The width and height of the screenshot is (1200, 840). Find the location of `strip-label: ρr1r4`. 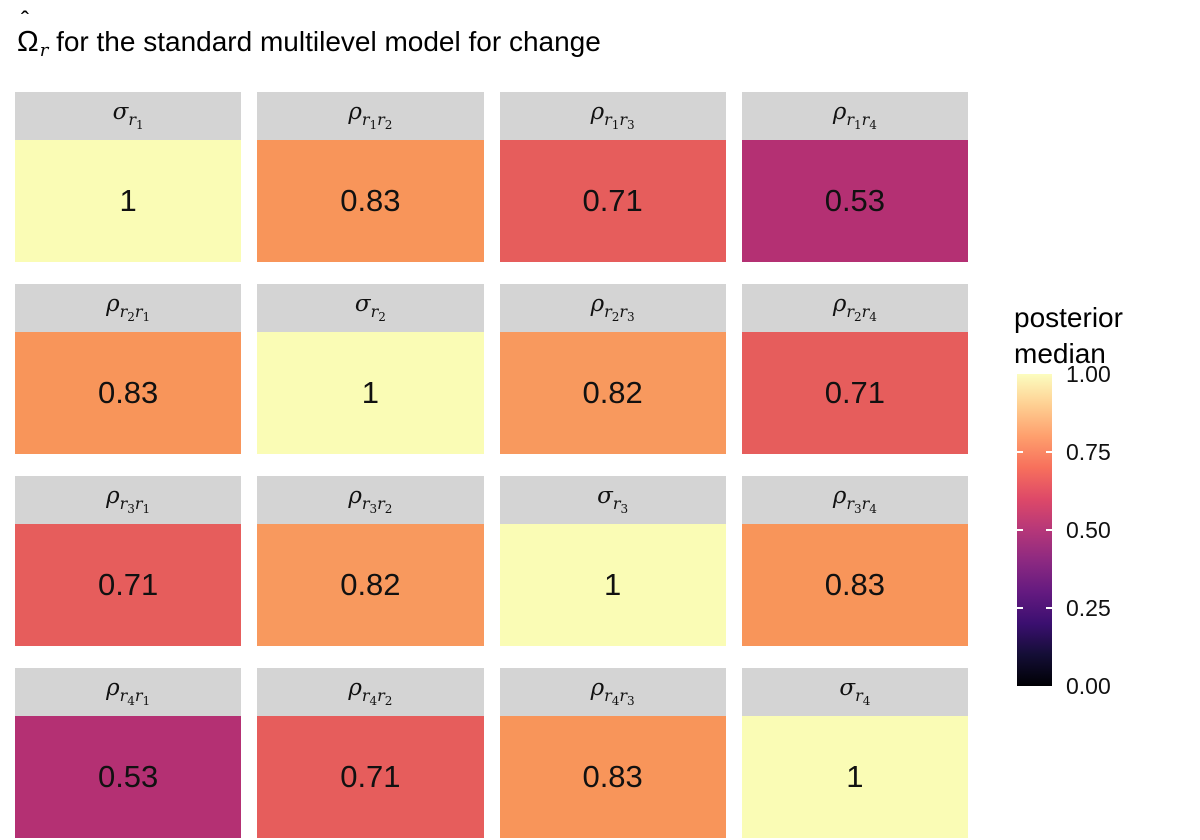

strip-label: ρr1r4 is located at coordinates (854, 115).